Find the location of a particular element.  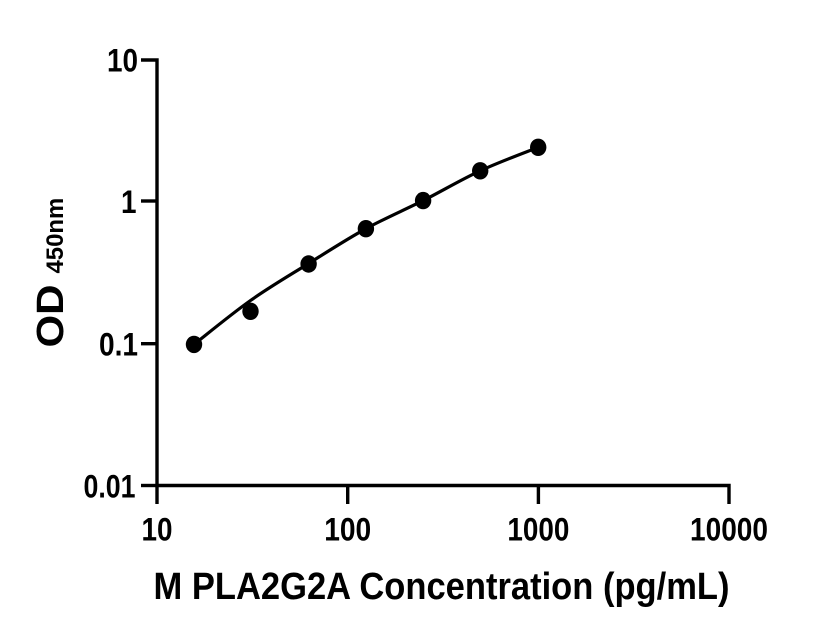

svg-text: 0.1 is located at coordinates (118, 345).